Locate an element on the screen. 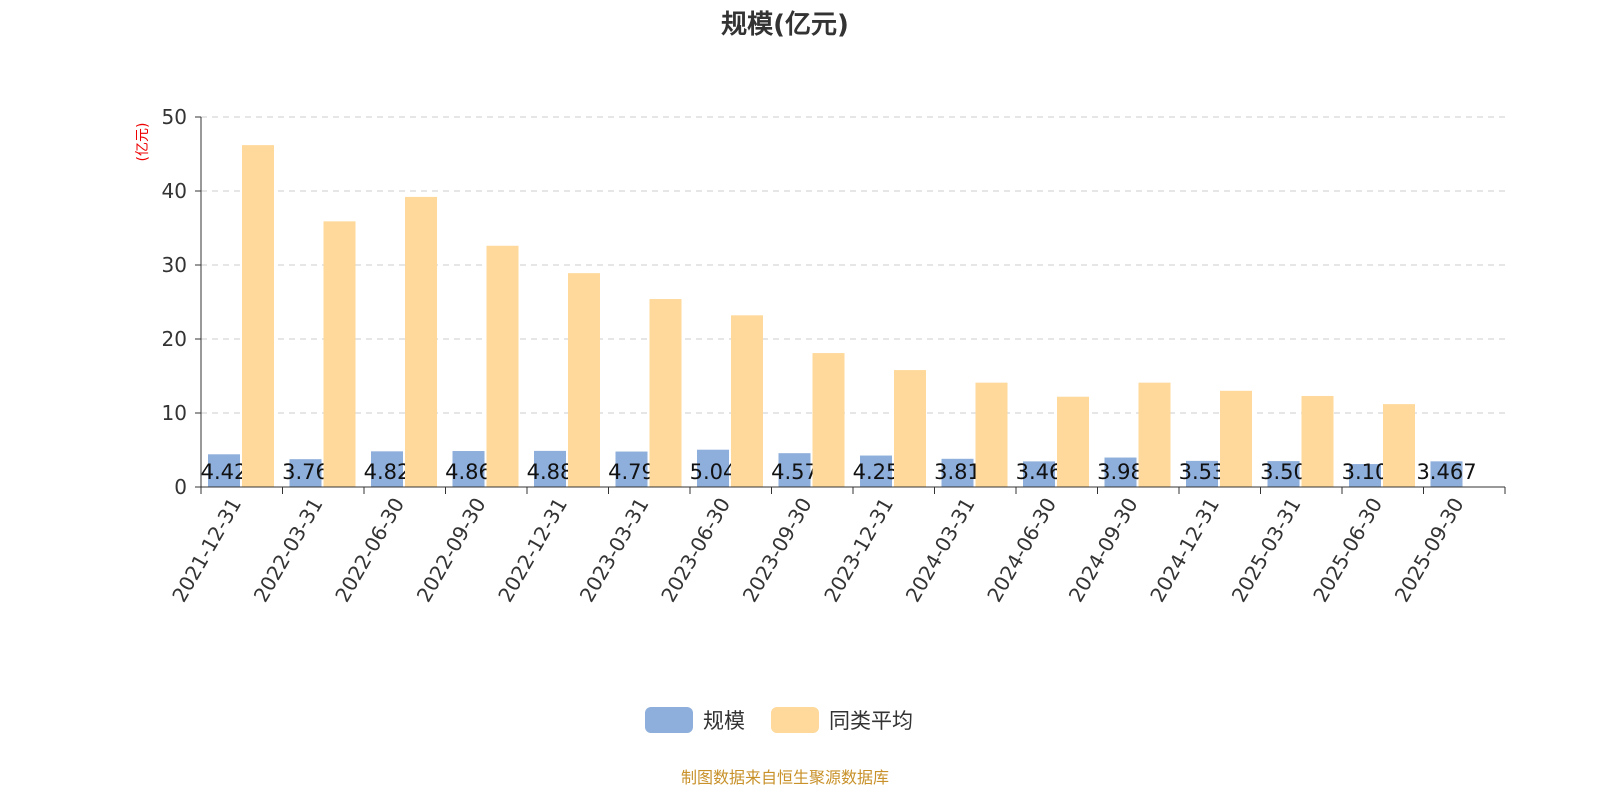 The image size is (1600, 800). x-tick-label: 2024-03-31 is located at coordinates (940, 550).